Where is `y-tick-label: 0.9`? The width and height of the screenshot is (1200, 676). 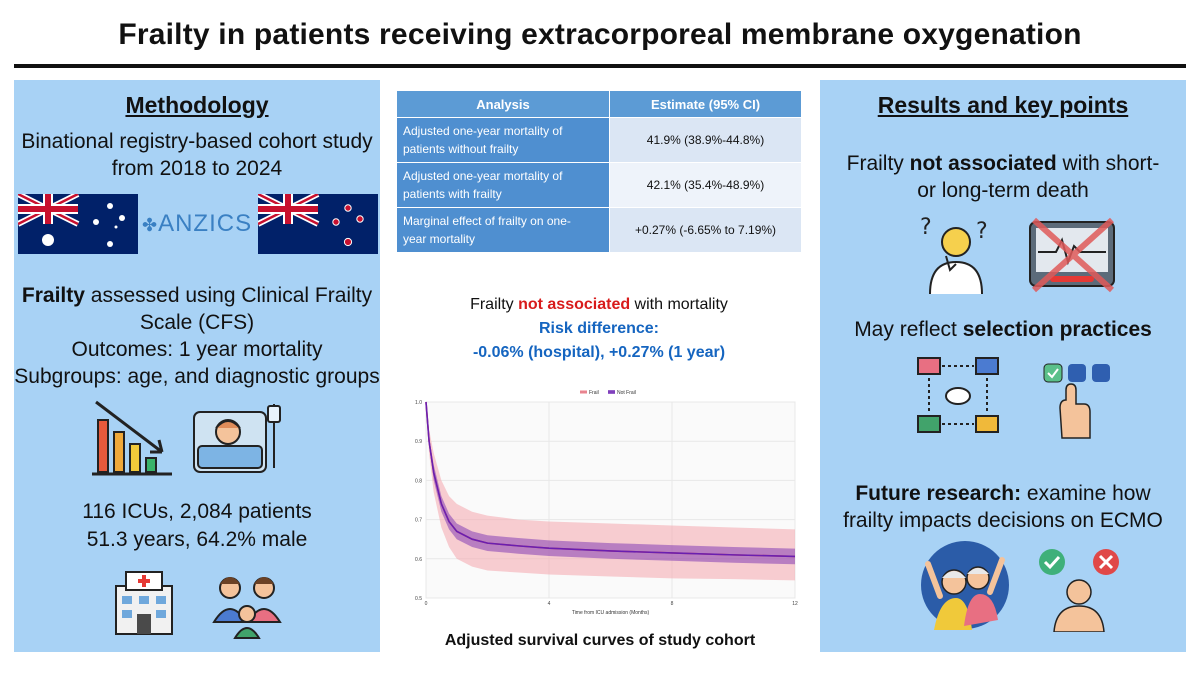 y-tick-label: 0.9 is located at coordinates (418, 442).